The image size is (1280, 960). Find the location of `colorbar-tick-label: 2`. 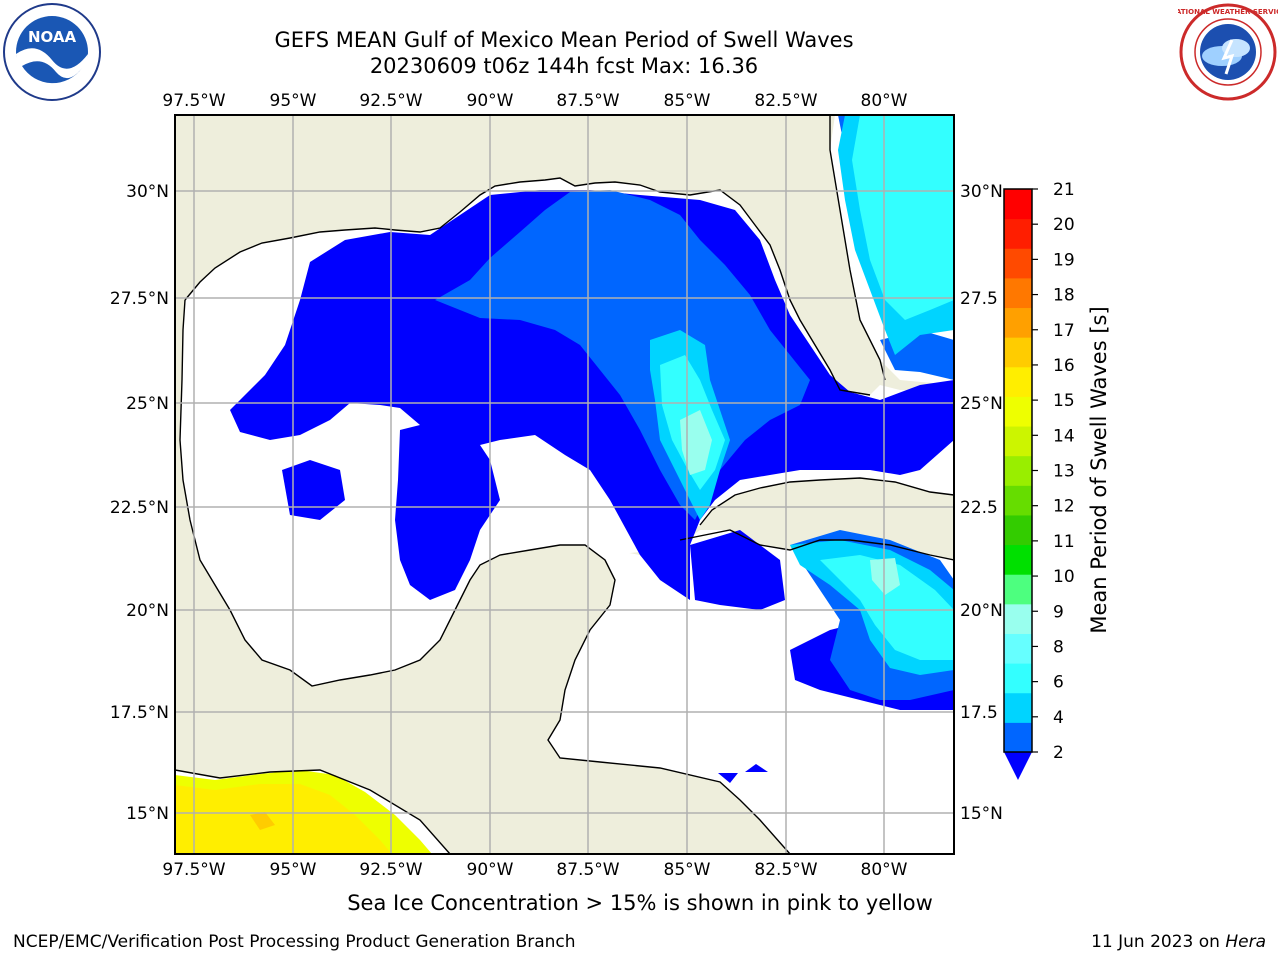

colorbar-tick-label: 2 is located at coordinates (1058, 753).